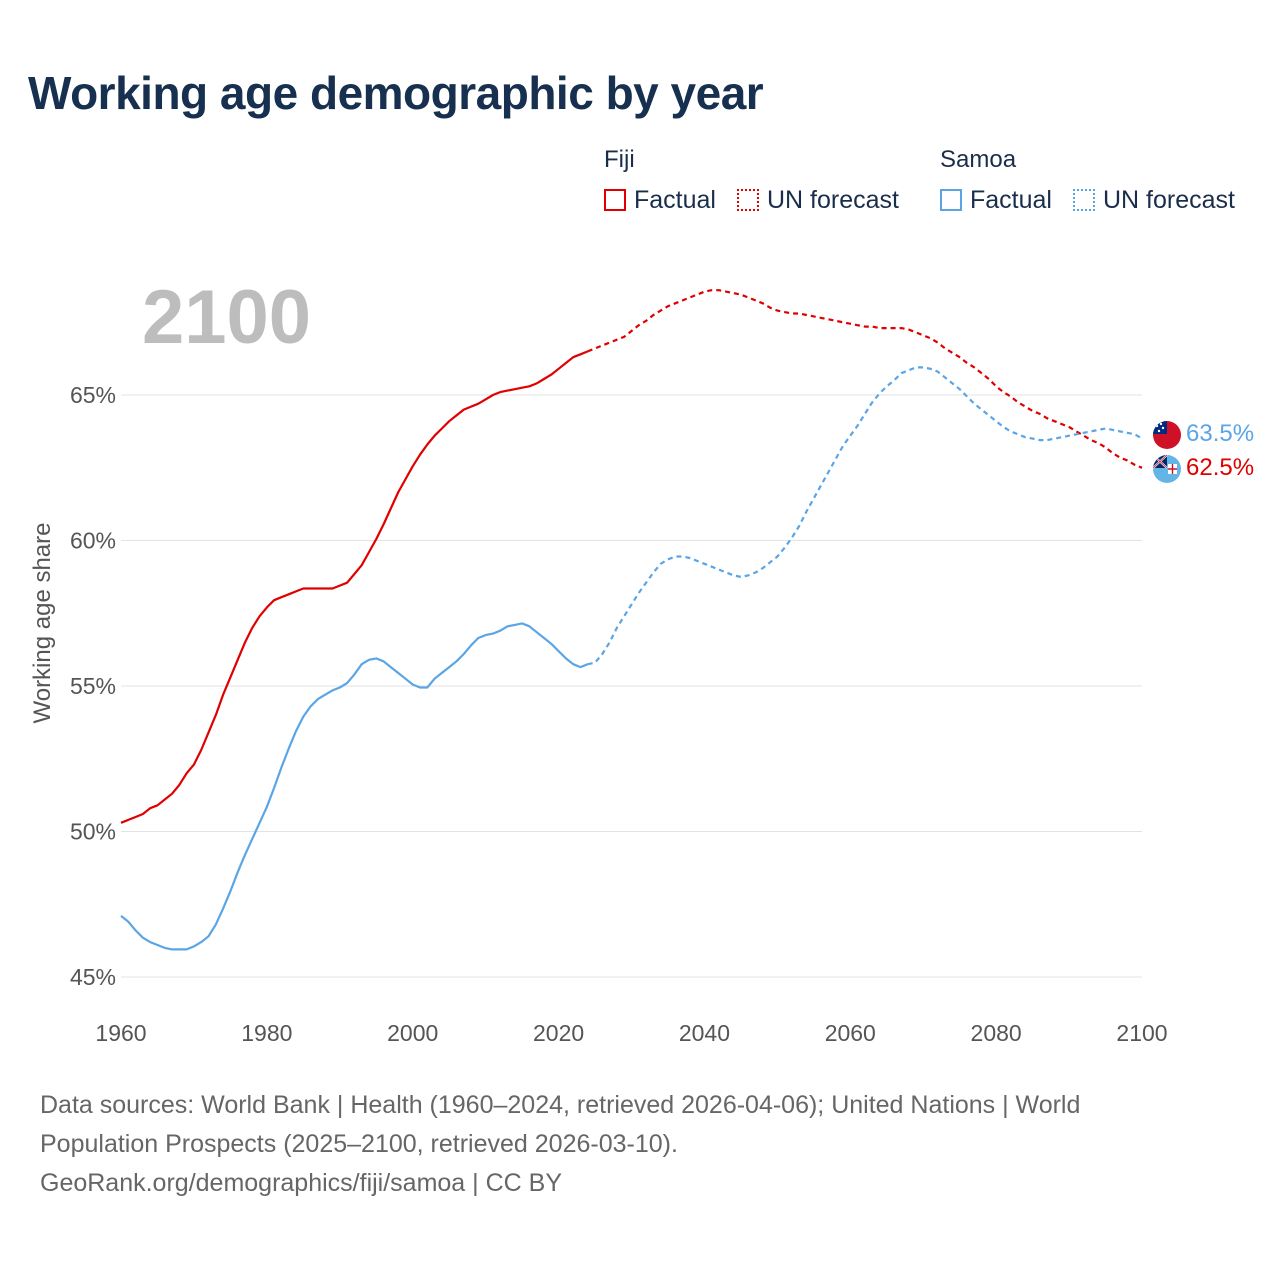  Describe the element at coordinates (266, 1033) in the screenshot. I see `x-tick-label: 1980` at that location.